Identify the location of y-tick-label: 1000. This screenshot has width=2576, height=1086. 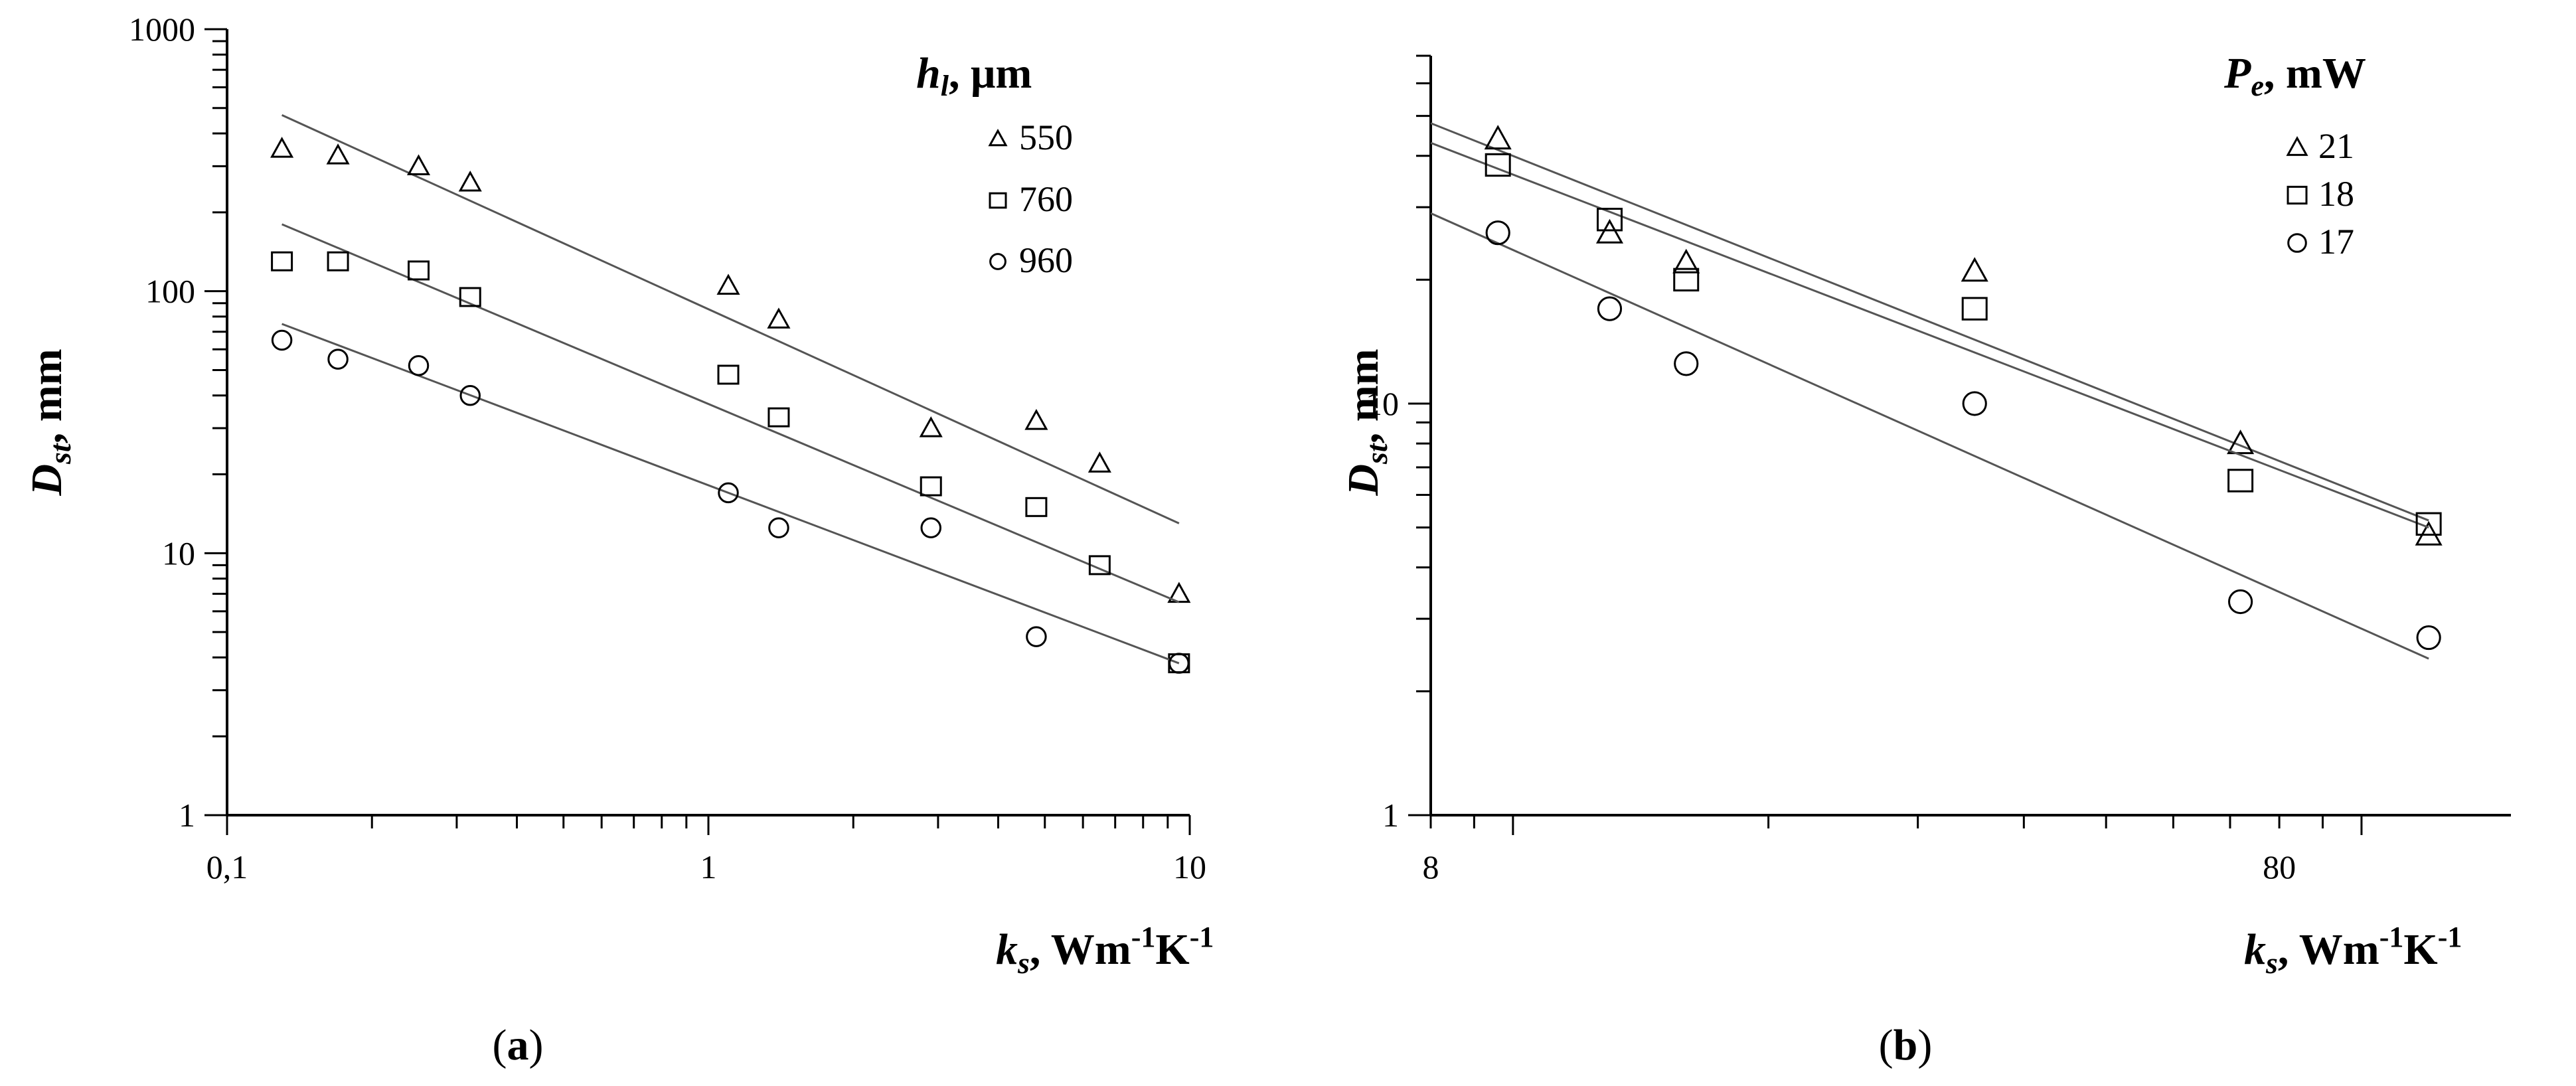
(162, 29).